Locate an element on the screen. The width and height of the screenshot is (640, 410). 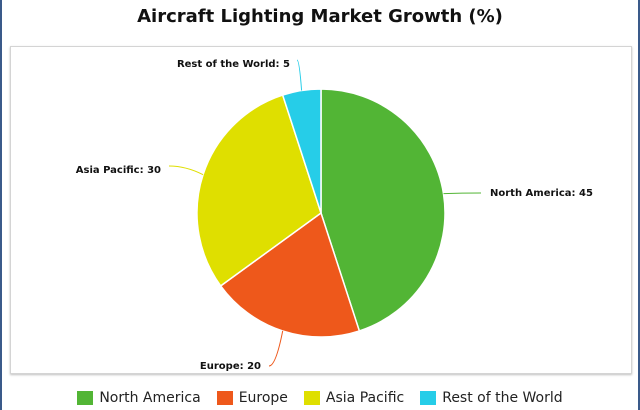
connector-north-america is located at coordinates (462, 193).